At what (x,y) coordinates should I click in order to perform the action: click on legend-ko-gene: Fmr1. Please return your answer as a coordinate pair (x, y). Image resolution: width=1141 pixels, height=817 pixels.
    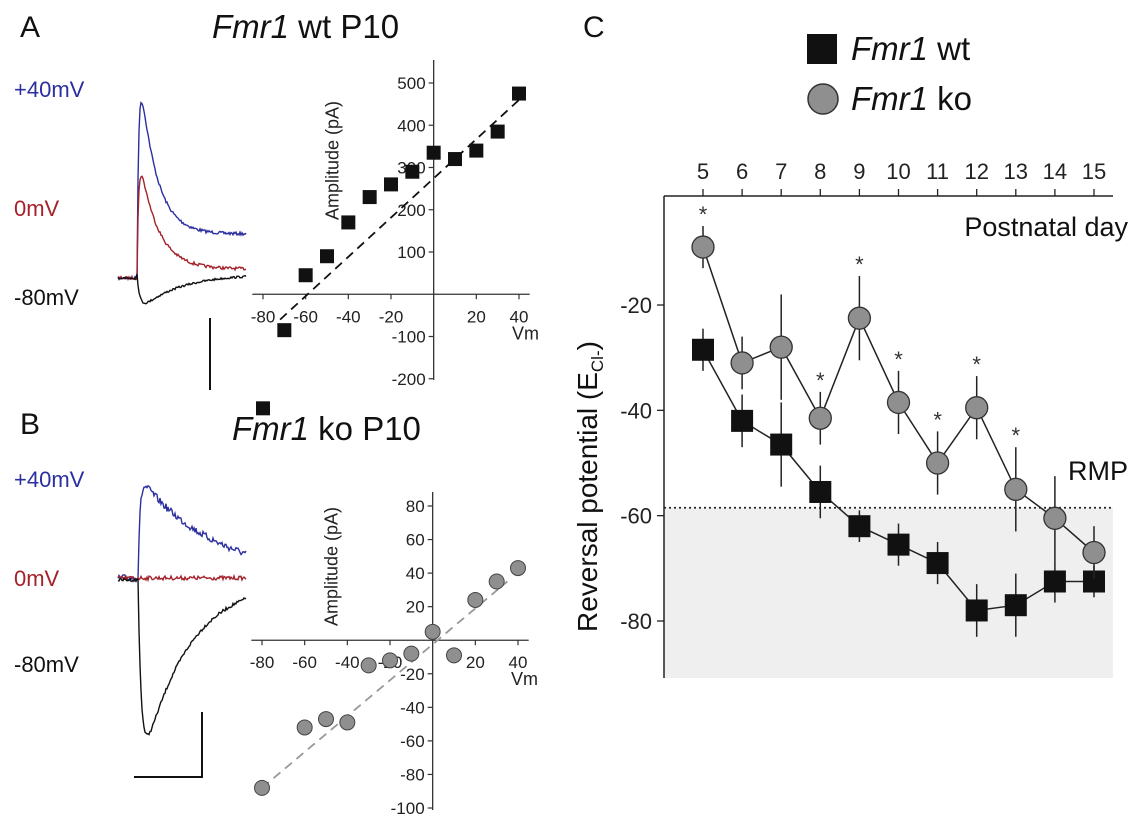
    Looking at the image, I should click on (889, 98).